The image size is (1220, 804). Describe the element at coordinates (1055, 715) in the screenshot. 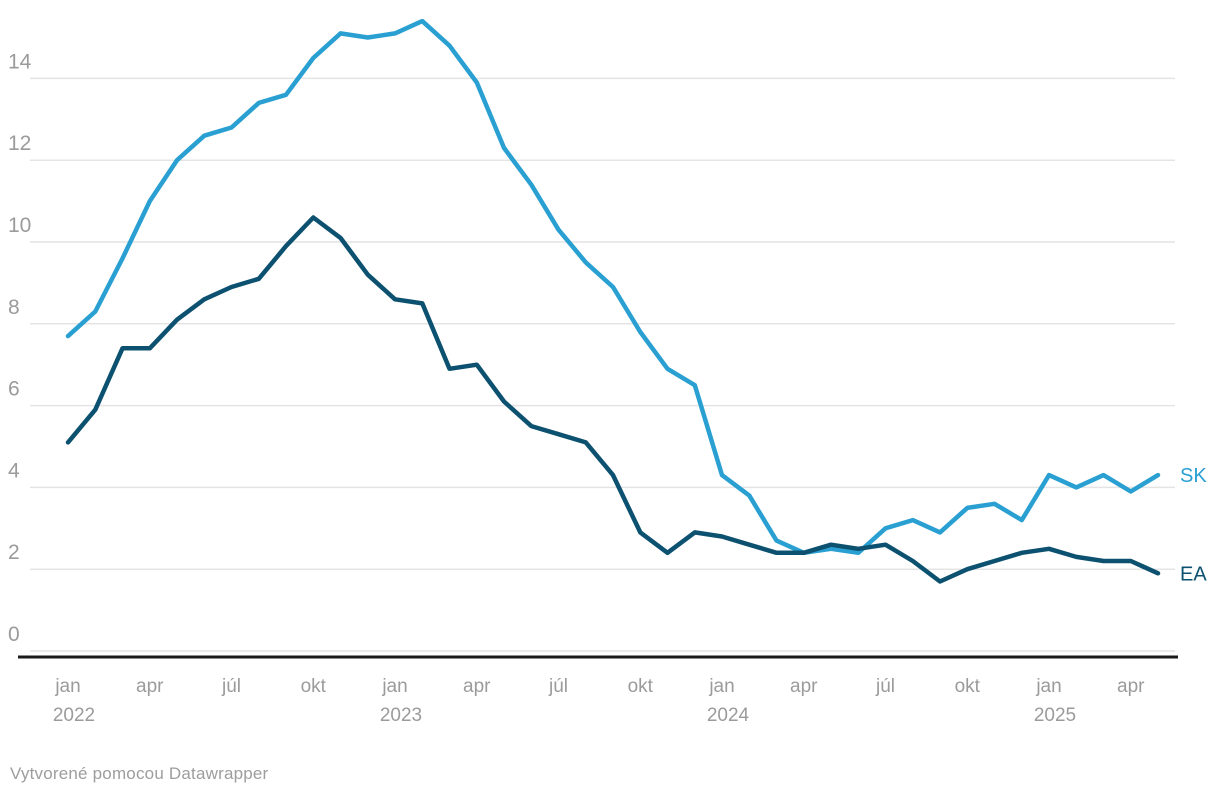

I see `x-tick-year-2025: 2025` at that location.